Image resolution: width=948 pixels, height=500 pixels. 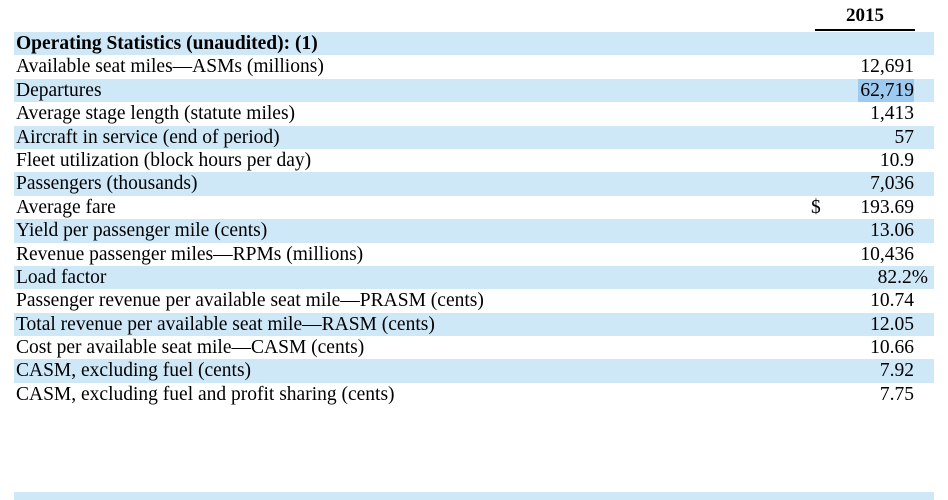 I want to click on row-value: 82.2%, so click(x=902, y=277).